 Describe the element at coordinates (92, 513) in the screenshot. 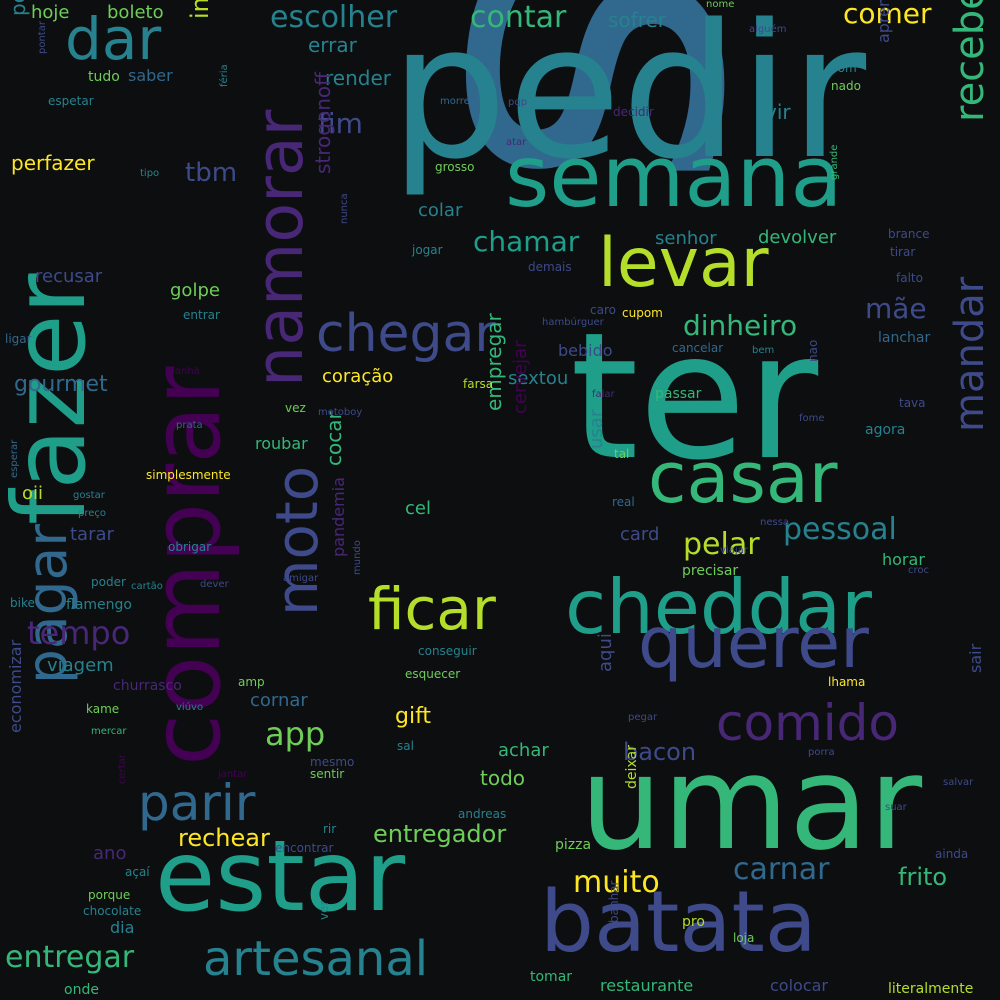

I see `word-130: preço` at that location.